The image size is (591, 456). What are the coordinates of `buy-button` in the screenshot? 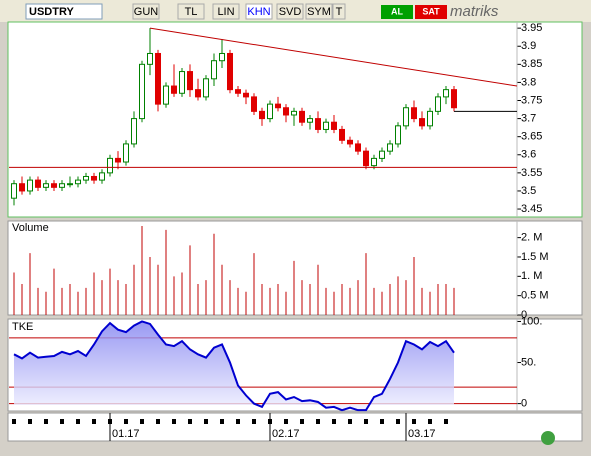 It's located at (397, 12).